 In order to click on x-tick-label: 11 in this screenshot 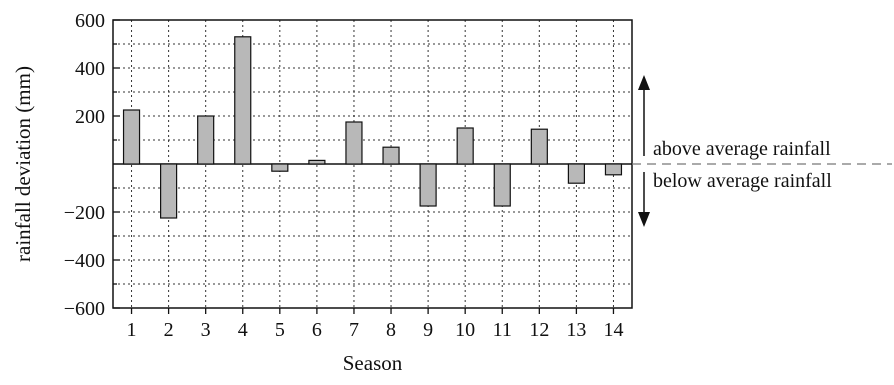, I will do `click(502, 330)`.